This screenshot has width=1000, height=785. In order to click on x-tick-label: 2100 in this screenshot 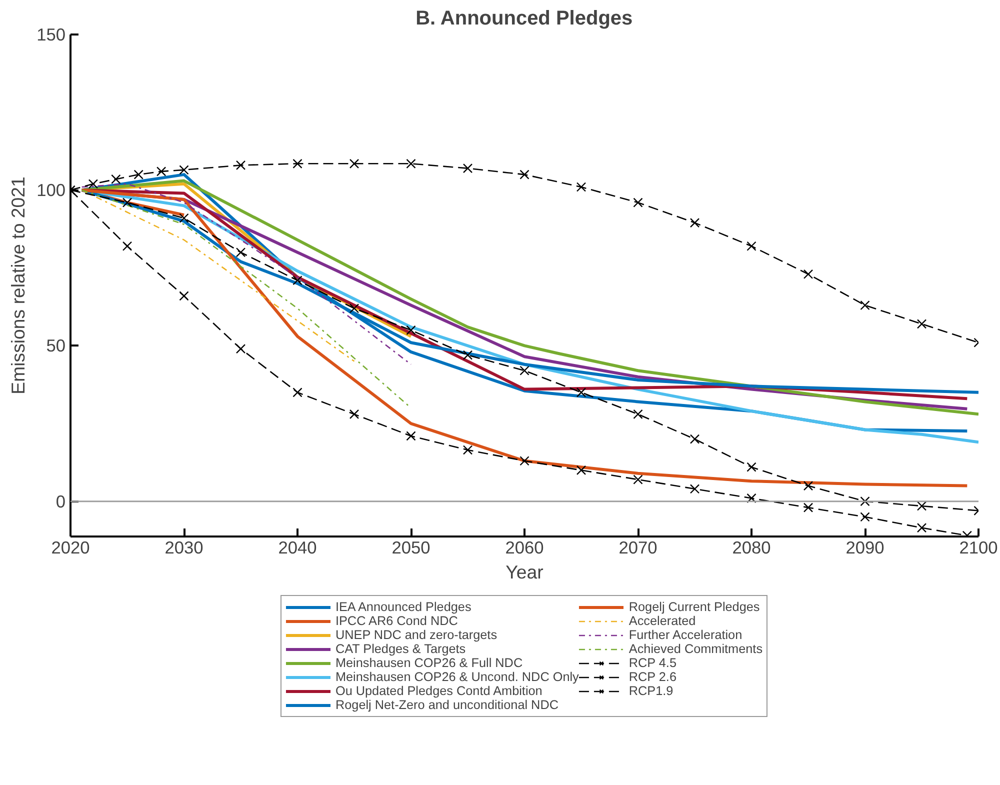, I will do `click(978, 548)`.